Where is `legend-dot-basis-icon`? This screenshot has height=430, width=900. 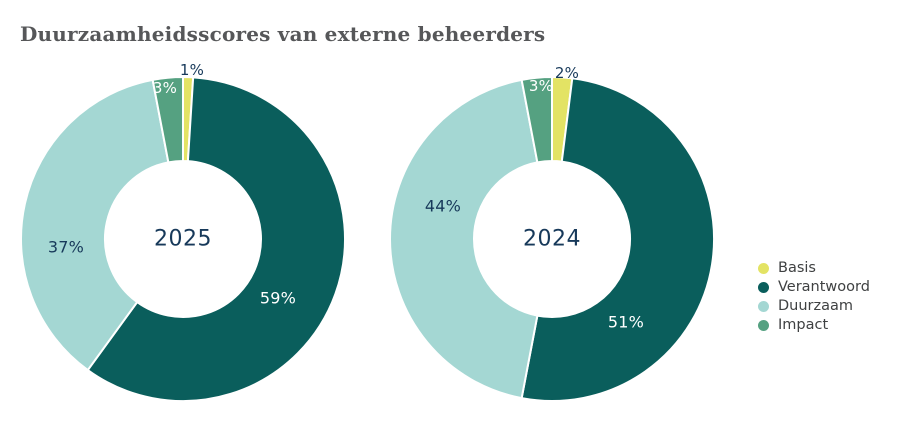 legend-dot-basis-icon is located at coordinates (763, 268).